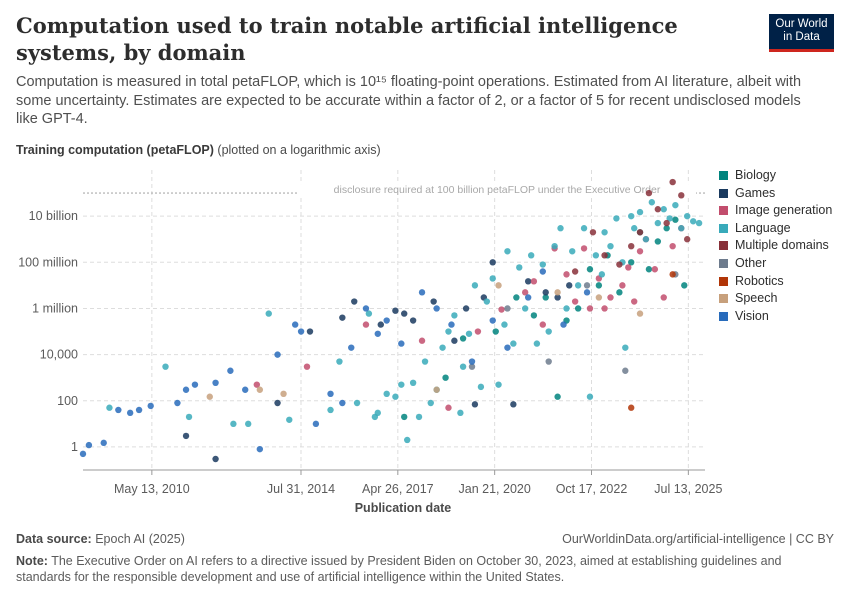 The width and height of the screenshot is (850, 600). What do you see at coordinates (763, 227) in the screenshot?
I see `legend-label: Language` at bounding box center [763, 227].